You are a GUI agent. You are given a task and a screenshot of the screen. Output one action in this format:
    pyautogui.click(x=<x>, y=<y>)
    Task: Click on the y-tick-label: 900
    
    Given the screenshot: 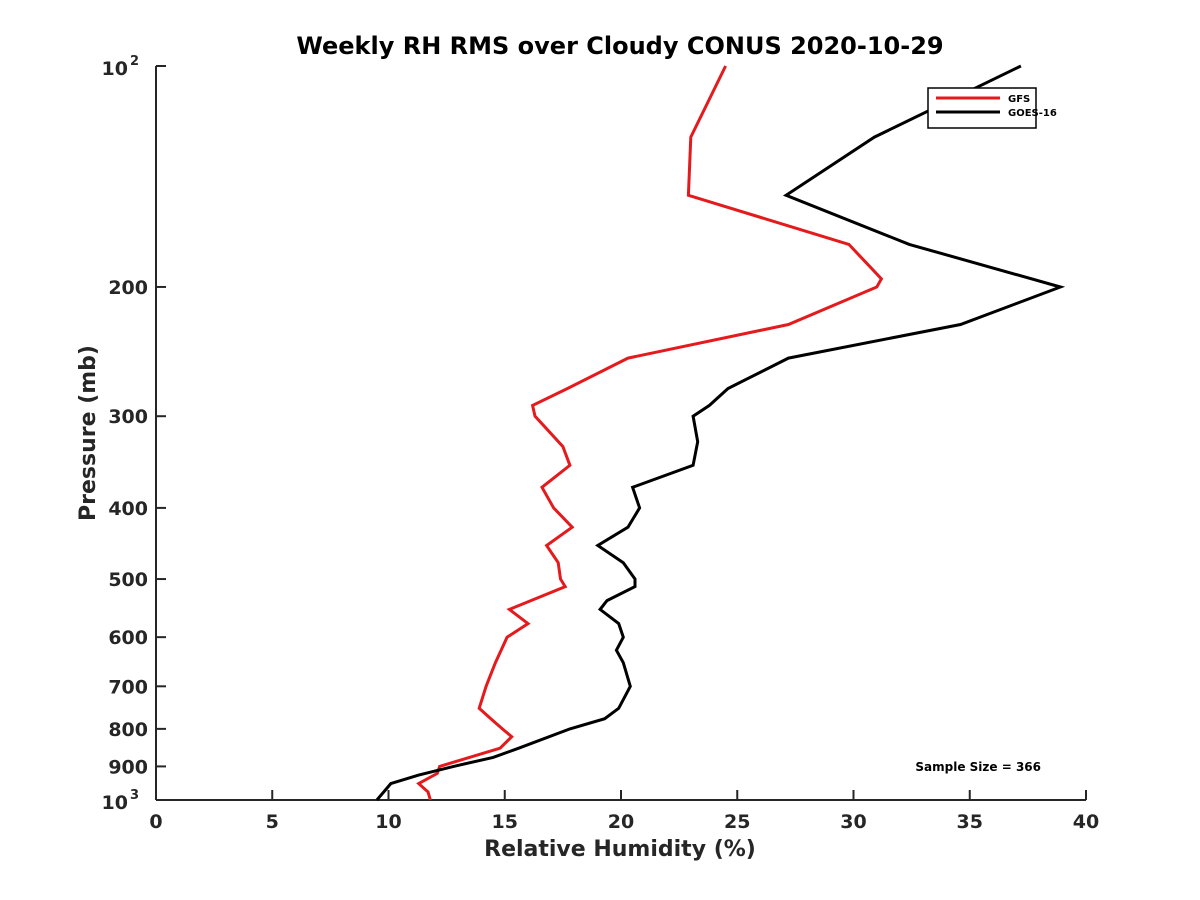 What is the action you would take?
    pyautogui.click(x=128, y=767)
    